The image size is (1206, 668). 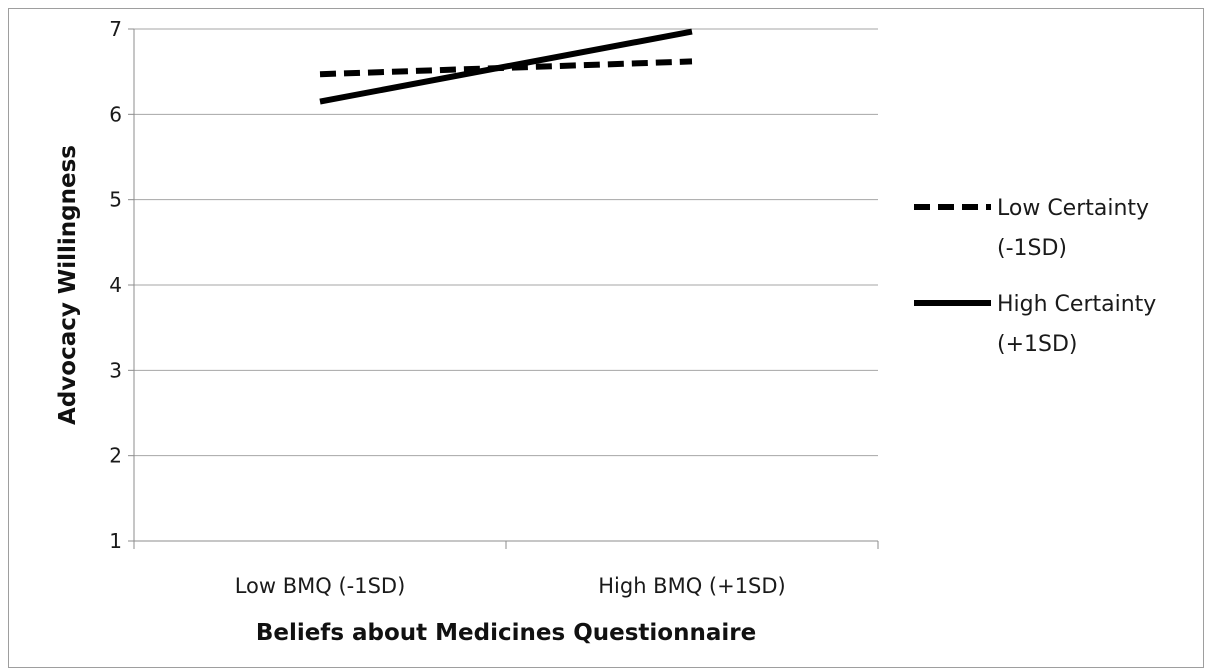 I want to click on legend-label-low-certainty-line2: (-1SD), so click(x=1032, y=248).